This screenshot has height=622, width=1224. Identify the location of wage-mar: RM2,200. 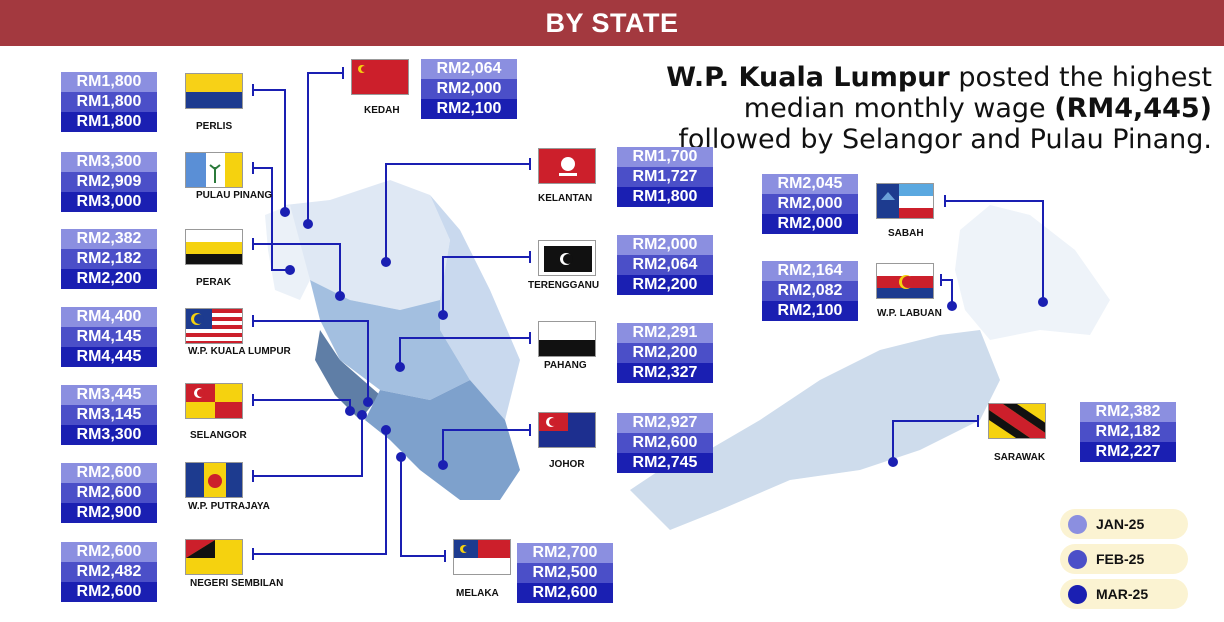
(665, 285).